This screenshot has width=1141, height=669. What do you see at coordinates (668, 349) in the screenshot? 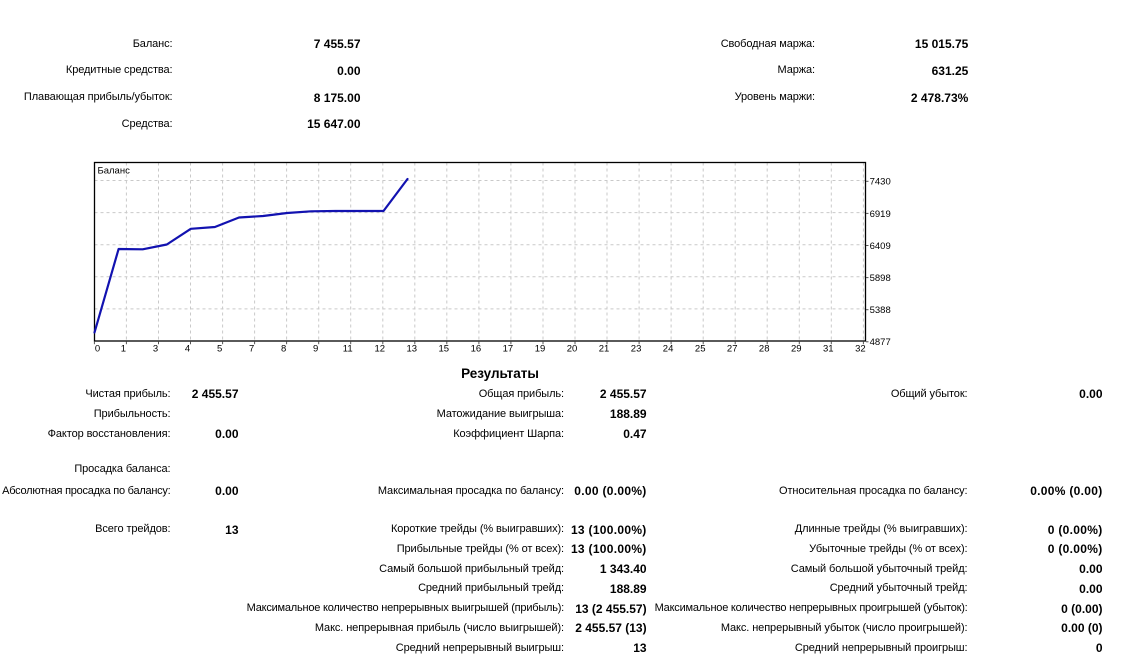
I see `svg-text: 24` at bounding box center [668, 349].